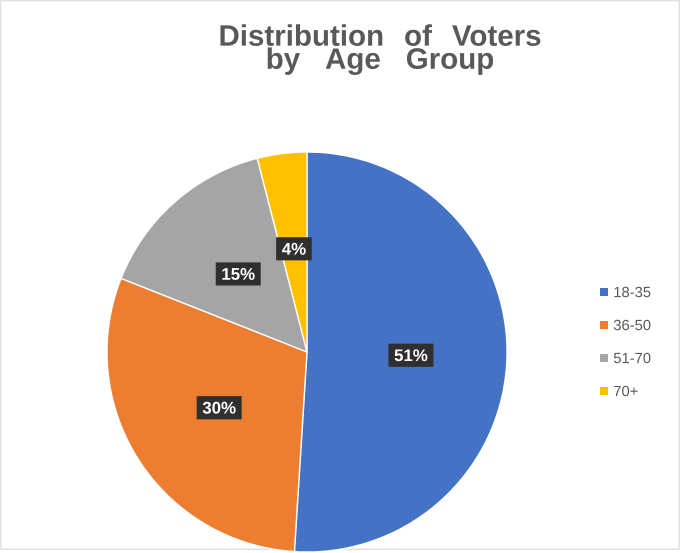  I want to click on legend-label: 70+, so click(626, 391).